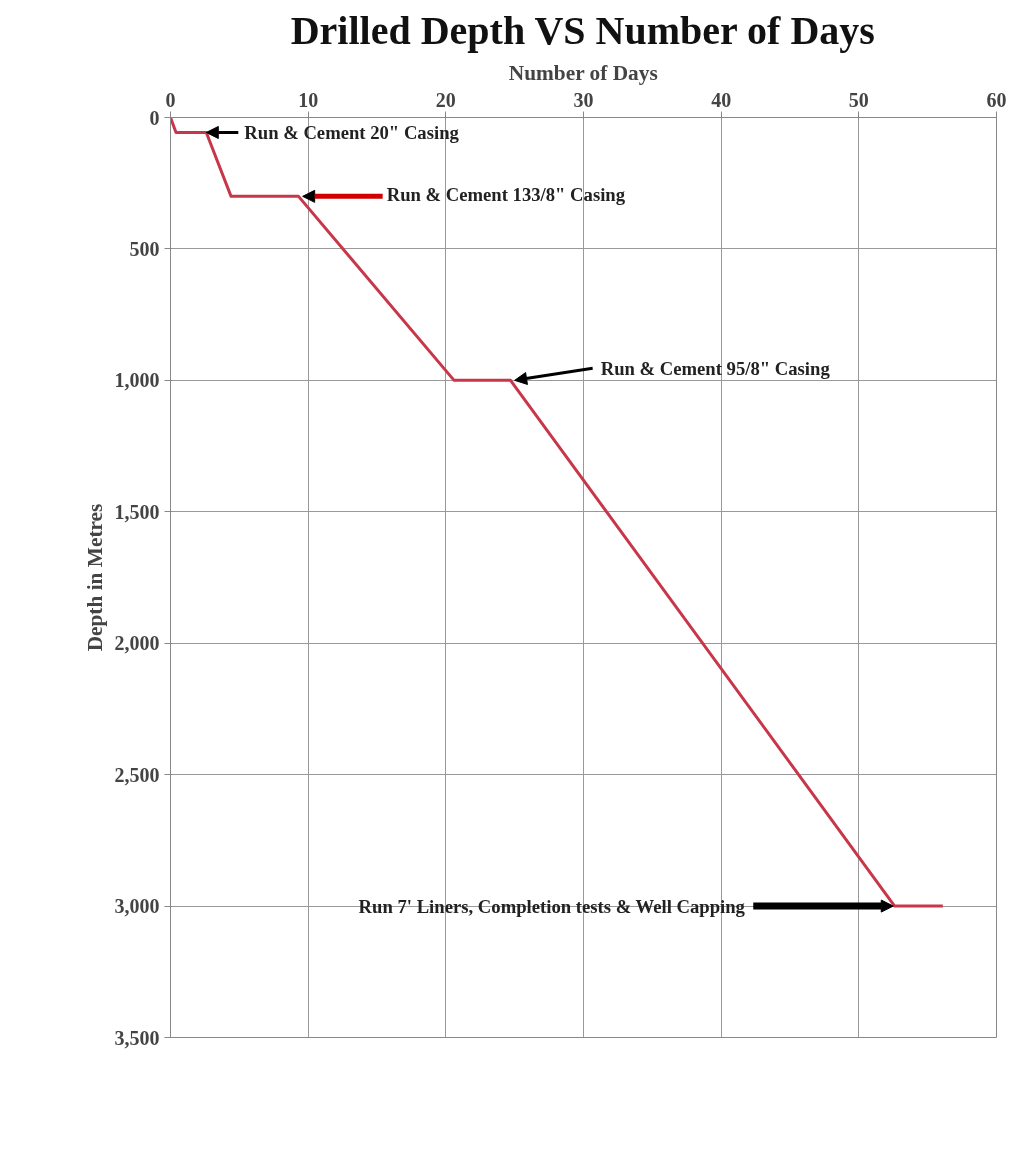 Image resolution: width=1030 pixels, height=1158 pixels. What do you see at coordinates (715, 368) in the screenshot?
I see `annotation: Run & Cement 95/8" Casing` at bounding box center [715, 368].